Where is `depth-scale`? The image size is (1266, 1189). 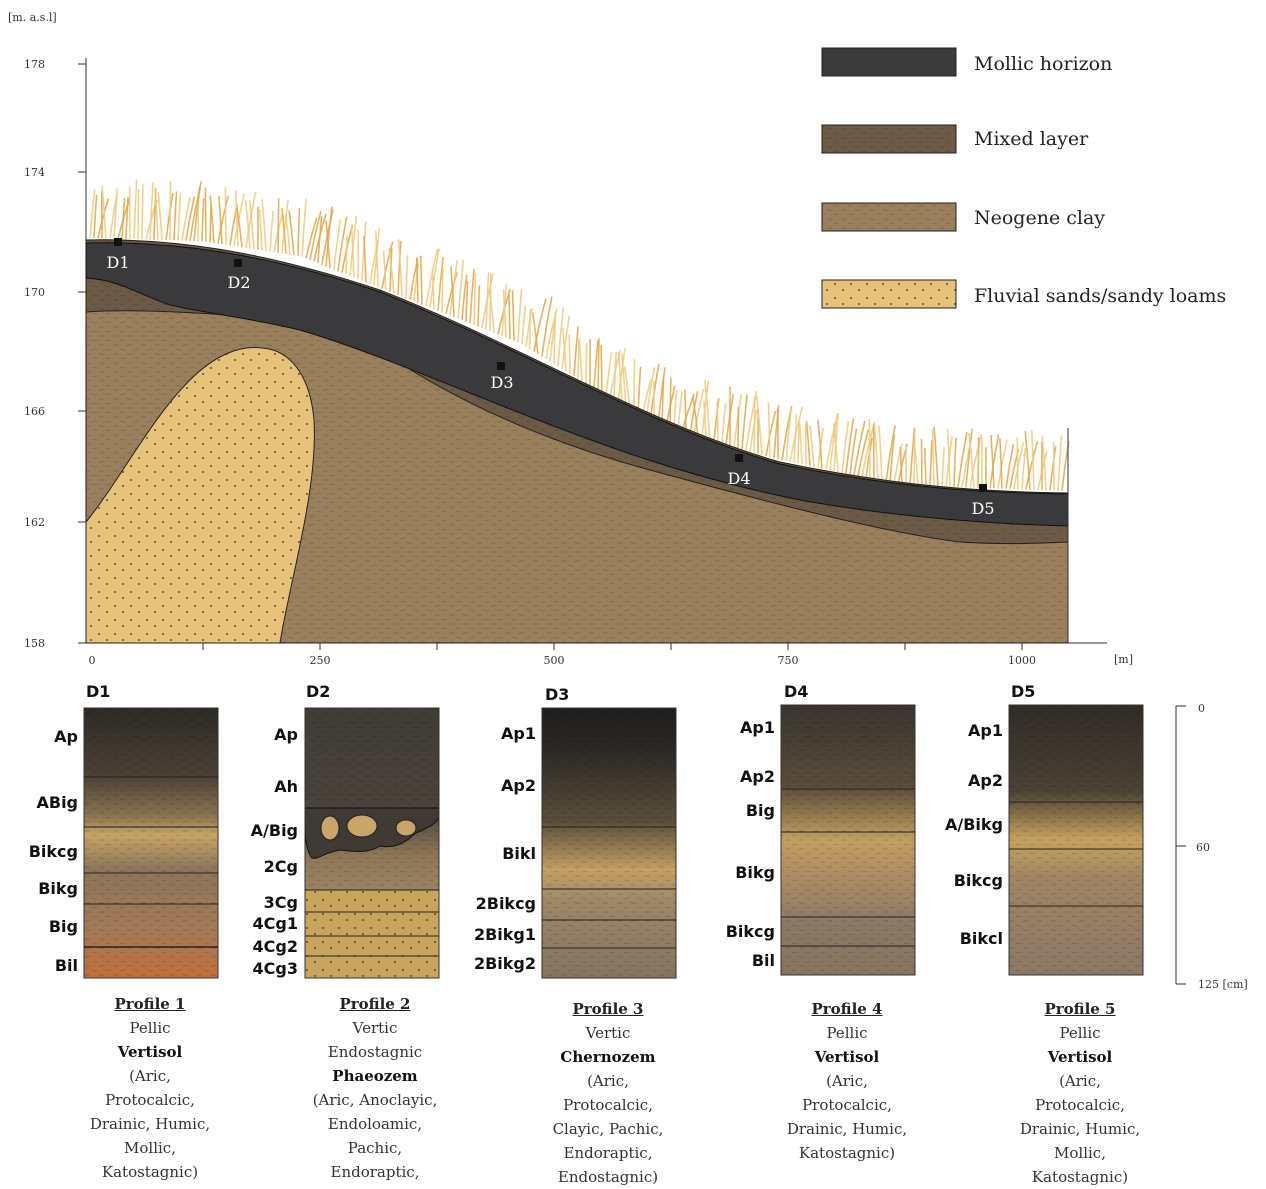
depth-scale is located at coordinates (1180, 845).